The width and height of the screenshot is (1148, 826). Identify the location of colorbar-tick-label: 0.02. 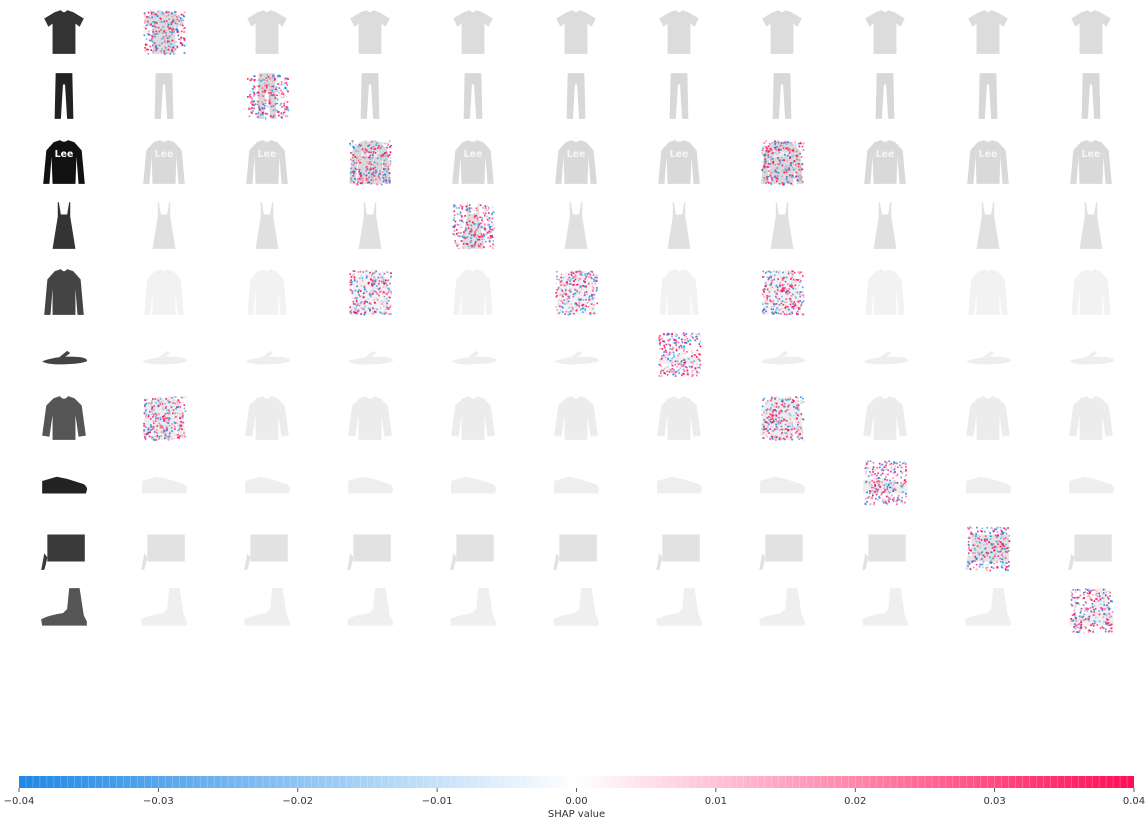
(855, 801).